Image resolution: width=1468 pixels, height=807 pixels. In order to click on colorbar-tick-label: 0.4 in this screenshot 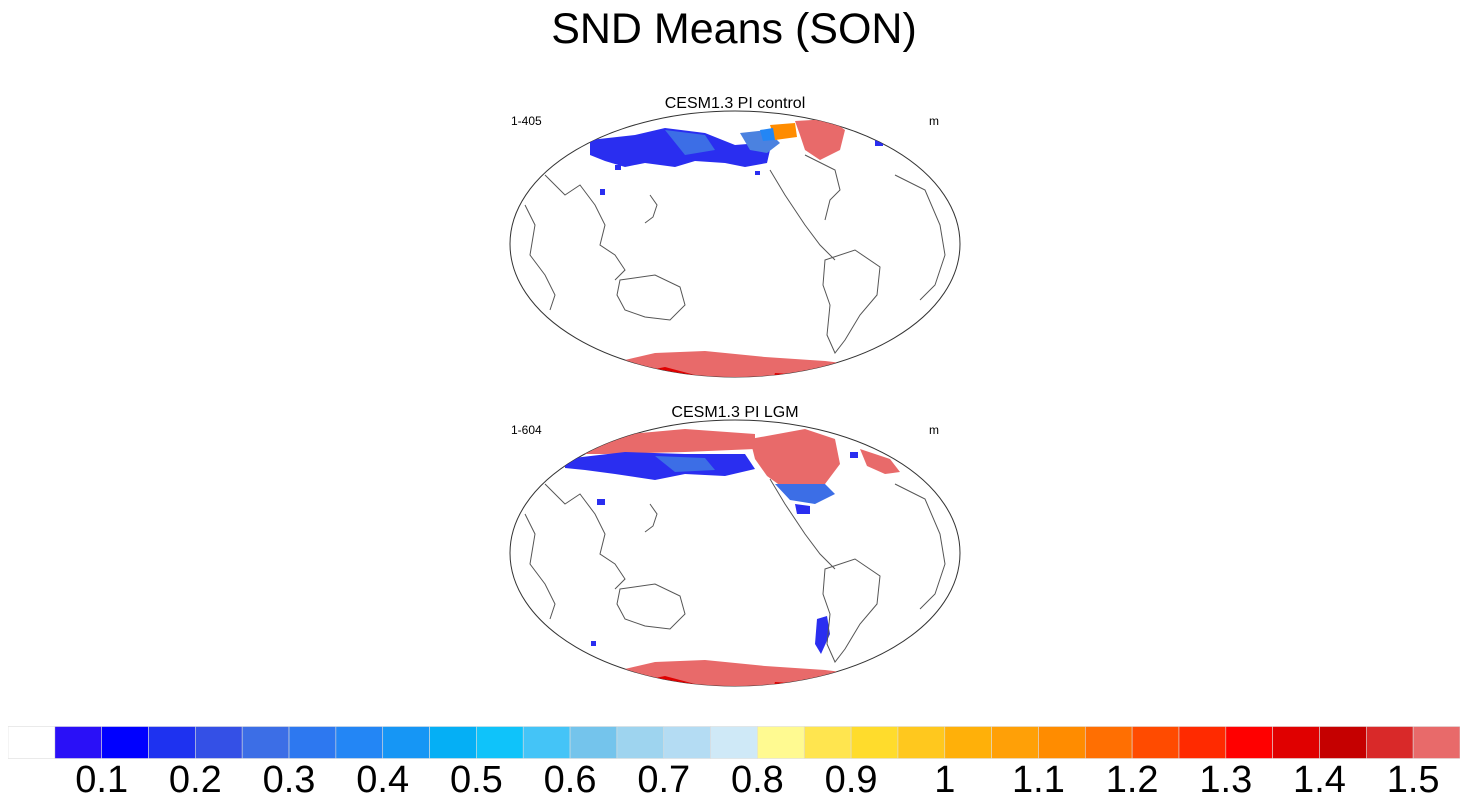, I will do `click(383, 780)`.